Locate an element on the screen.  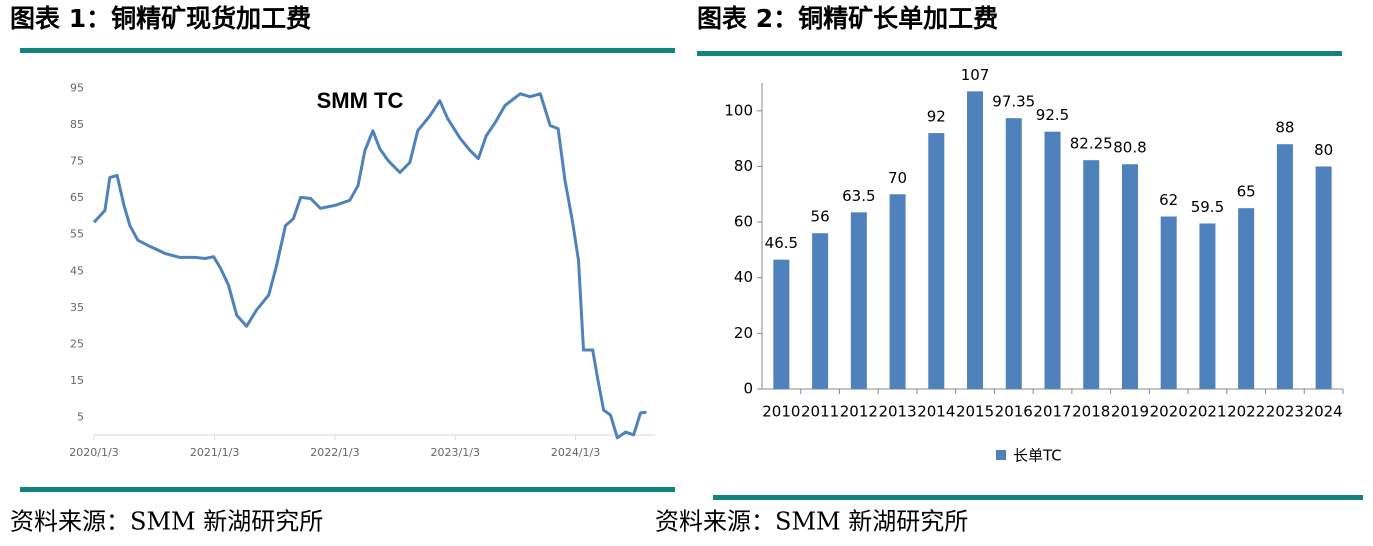
y-tick-label: 35 is located at coordinates (77, 307).